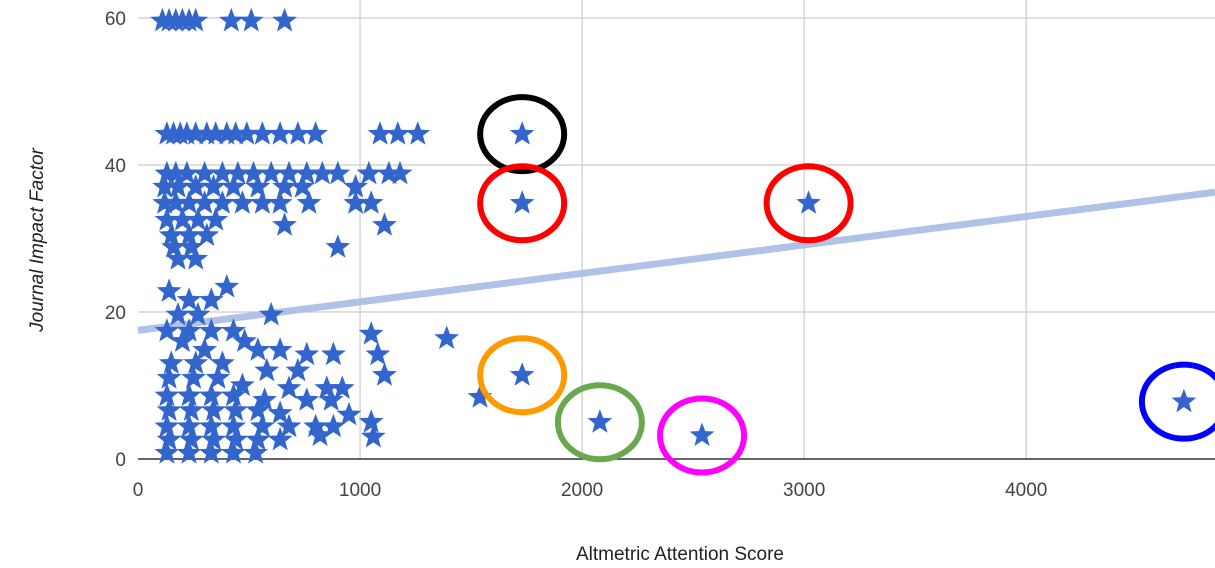 This screenshot has width=1215, height=568. Describe the element at coordinates (582, 490) in the screenshot. I see `x-tick-label: 2000` at that location.